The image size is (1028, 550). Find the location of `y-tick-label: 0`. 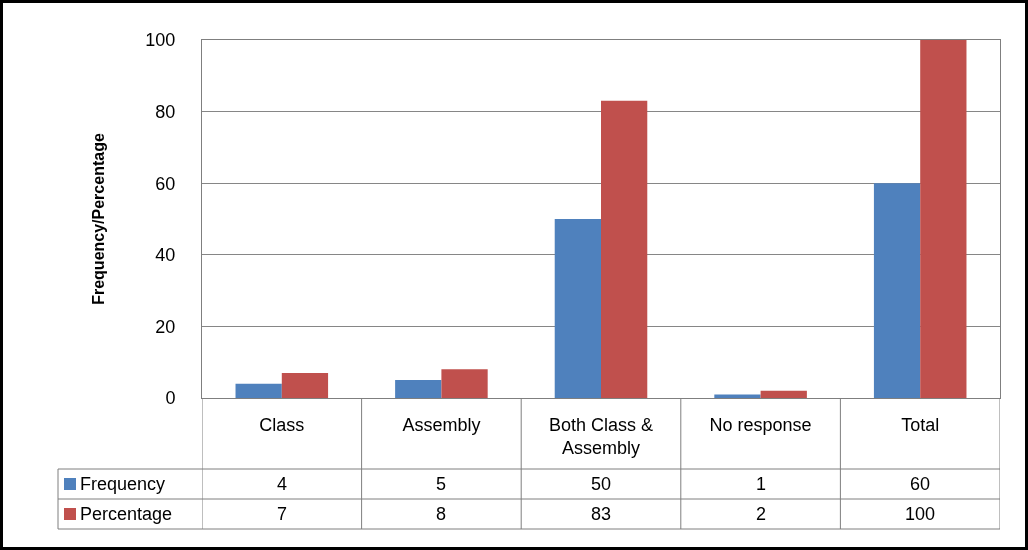

y-tick-label: 0 is located at coordinates (170, 398).